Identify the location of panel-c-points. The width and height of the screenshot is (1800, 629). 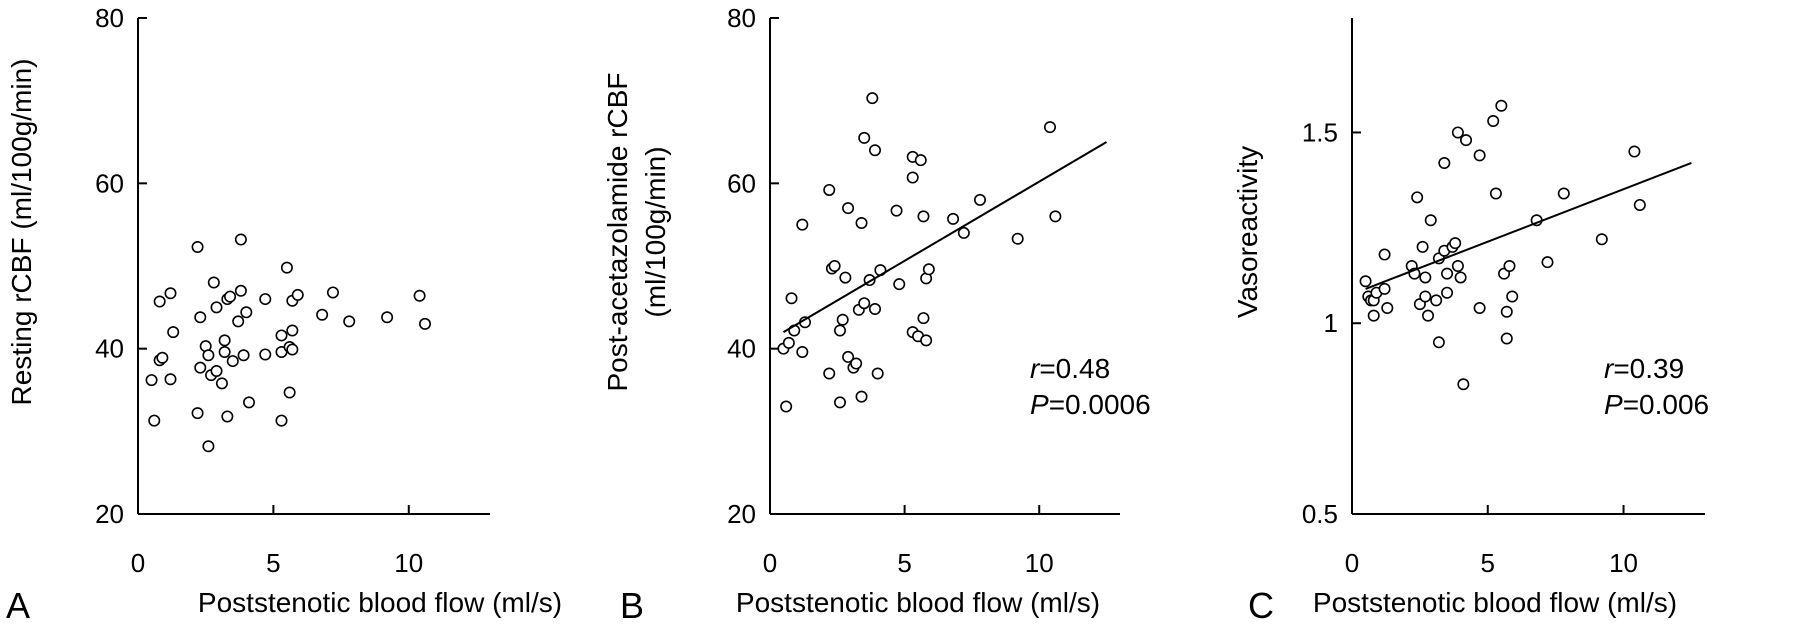
(1502, 245).